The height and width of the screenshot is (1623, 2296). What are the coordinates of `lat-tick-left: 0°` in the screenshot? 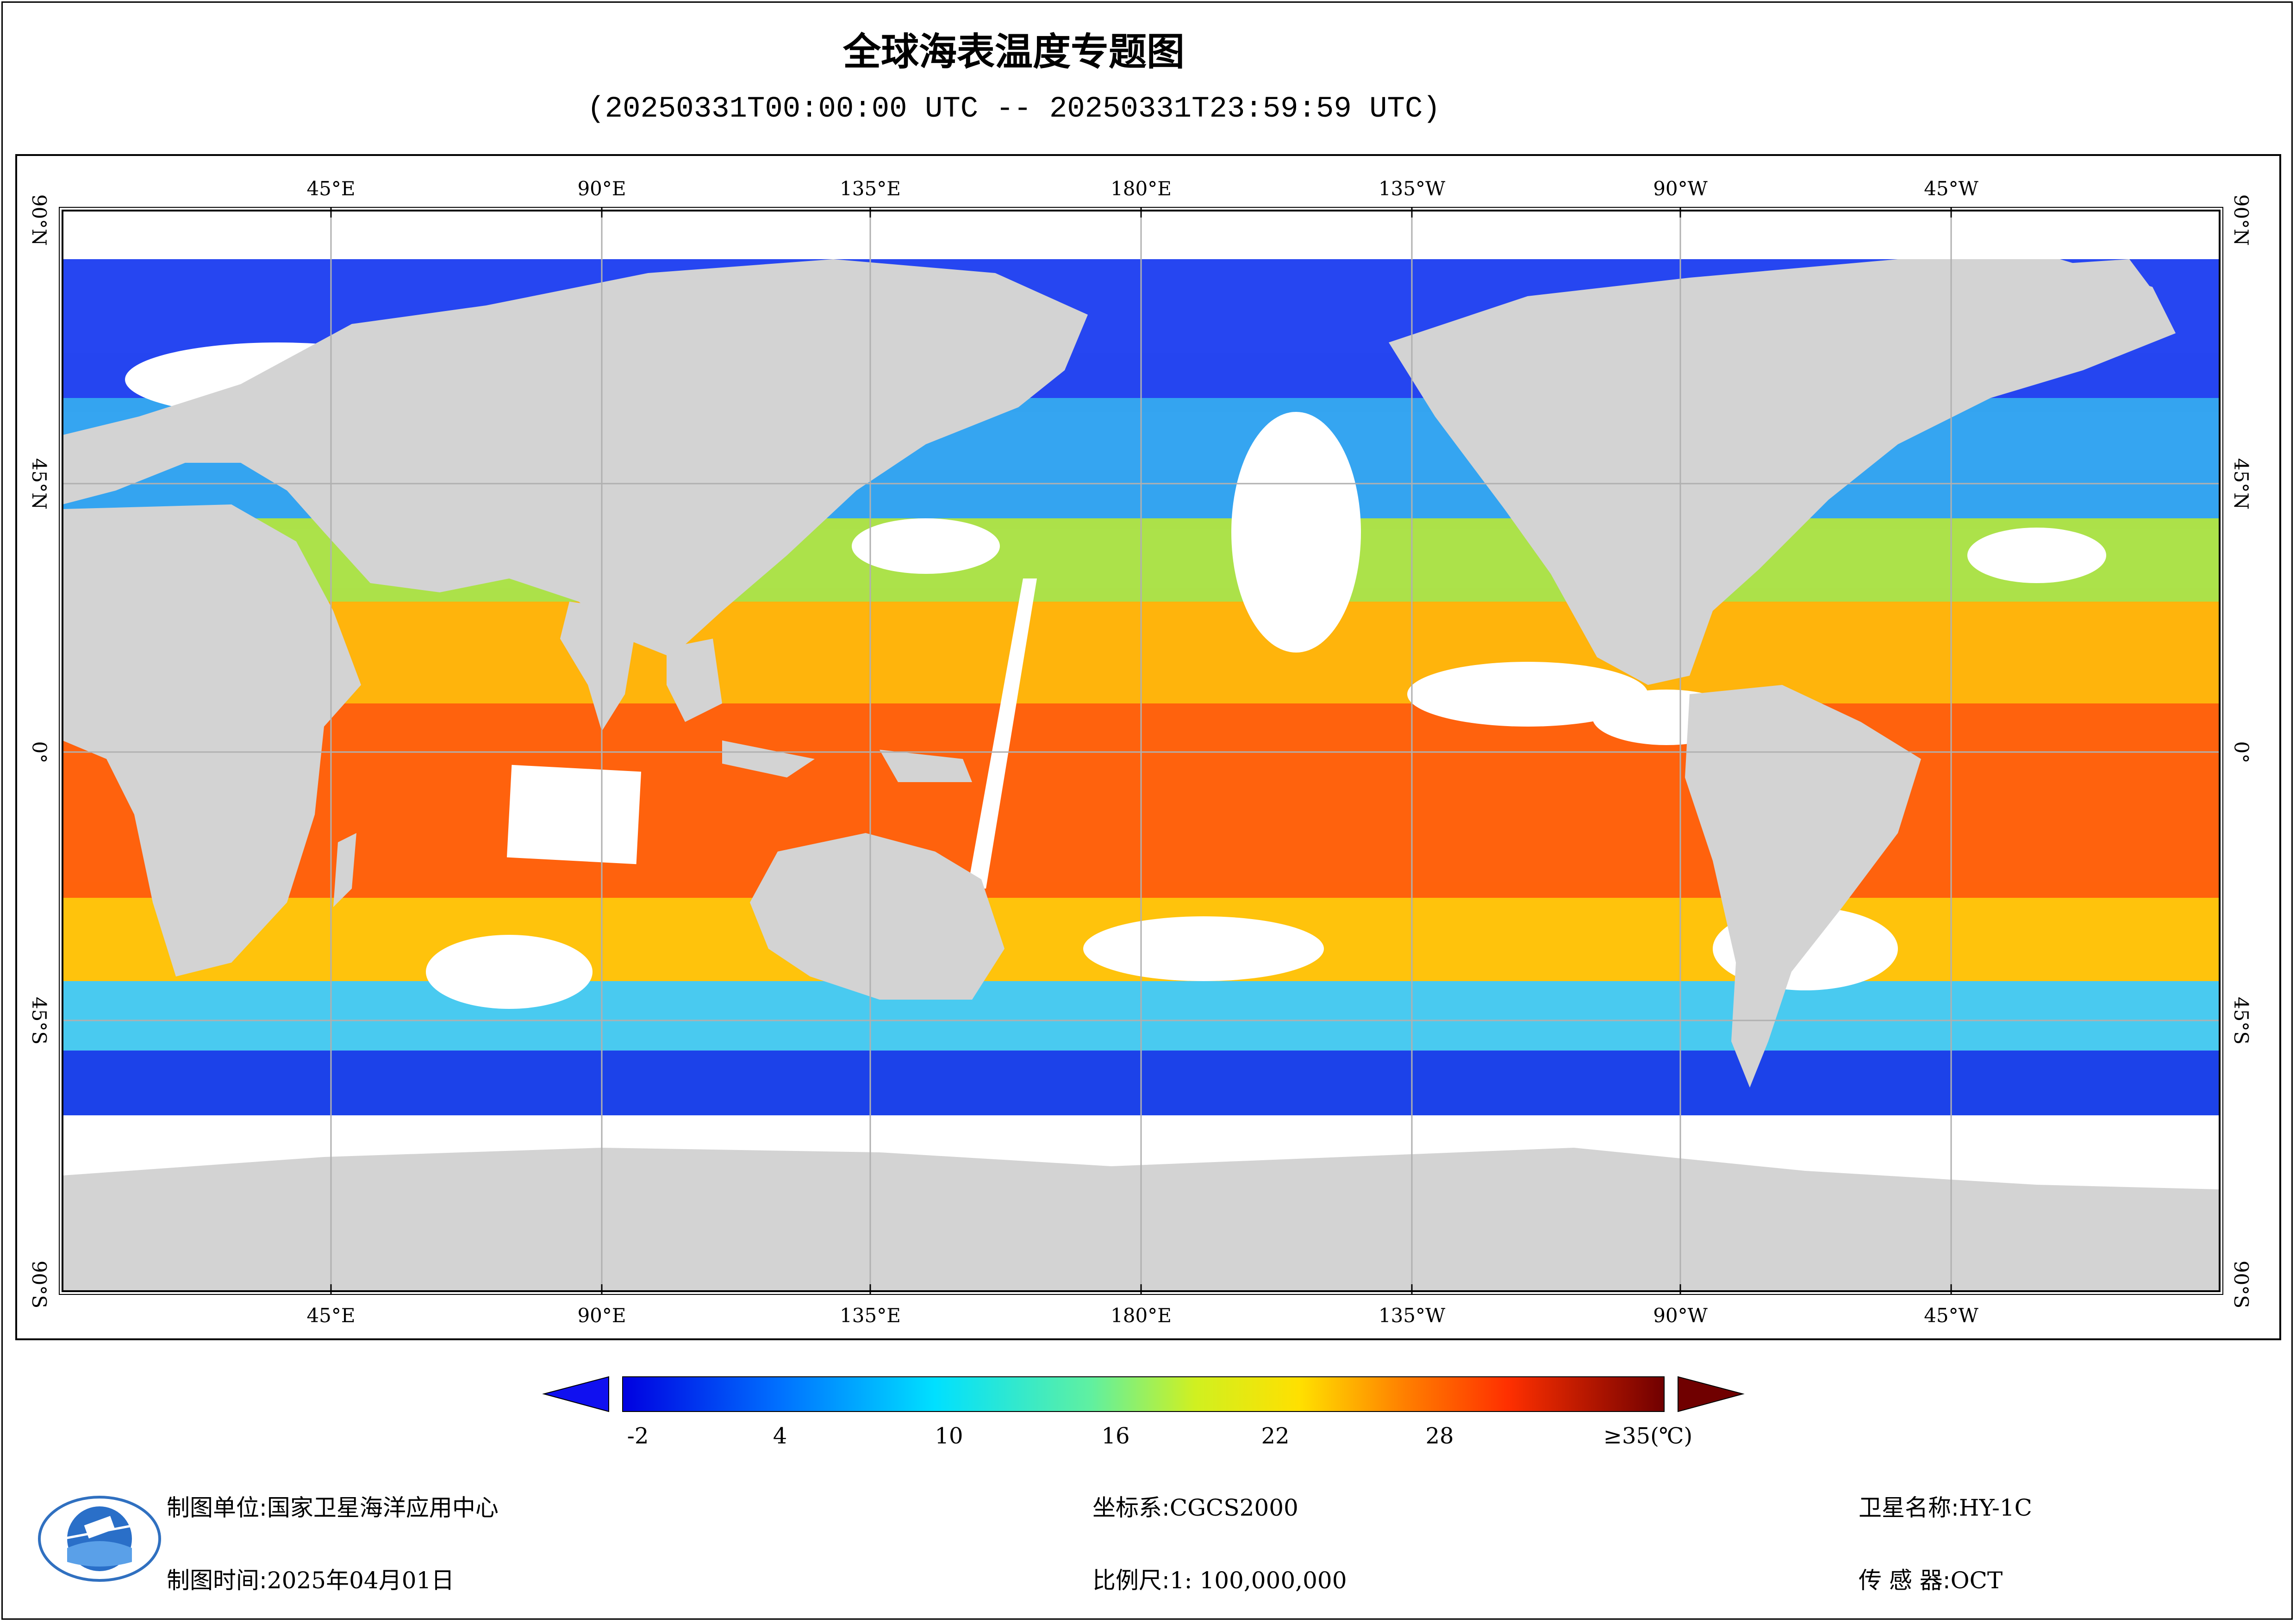 It's located at (39, 752).